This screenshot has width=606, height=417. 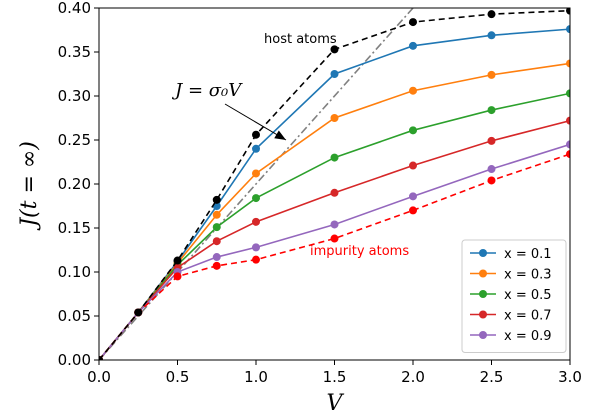 What do you see at coordinates (528, 275) in the screenshot?
I see `legend-entry-label: x = 0.3` at bounding box center [528, 275].